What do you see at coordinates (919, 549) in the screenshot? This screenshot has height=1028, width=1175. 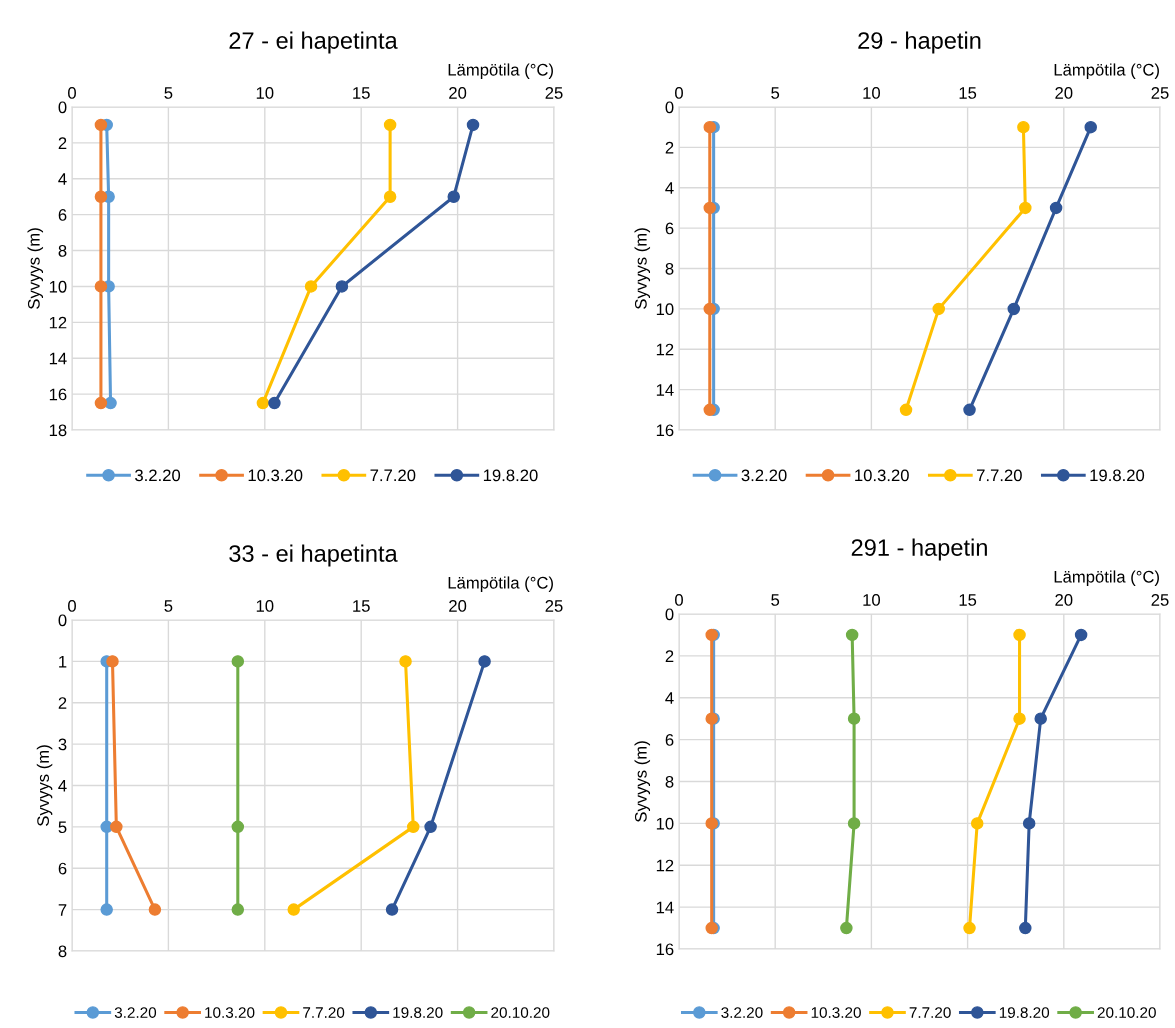 I see `chart-title: 291 - hapetin` at bounding box center [919, 549].